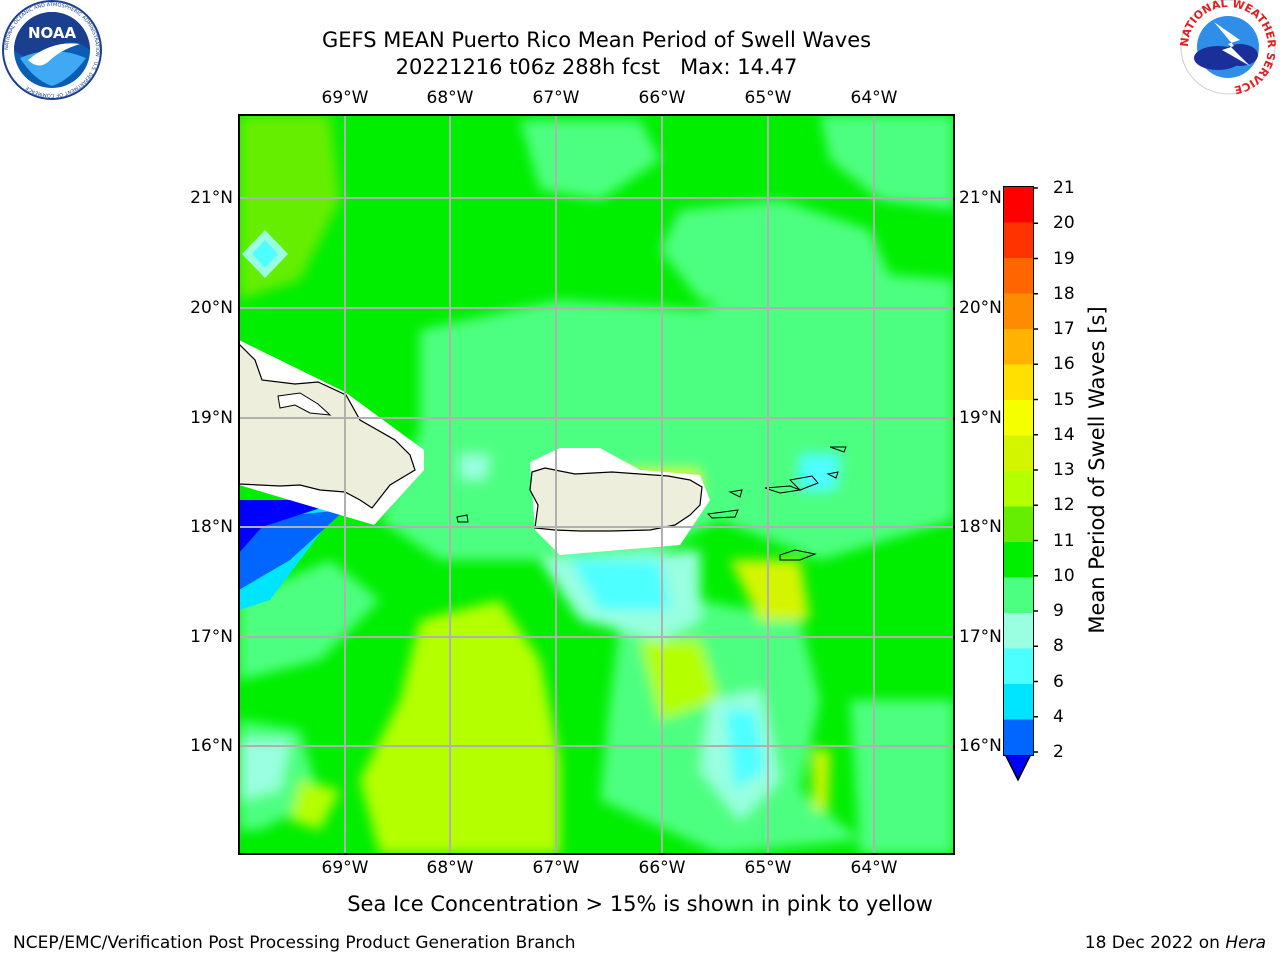 The image size is (1280, 960). Describe the element at coordinates (345, 868) in the screenshot. I see `lon-tick-bottom-69w: 69°W` at that location.